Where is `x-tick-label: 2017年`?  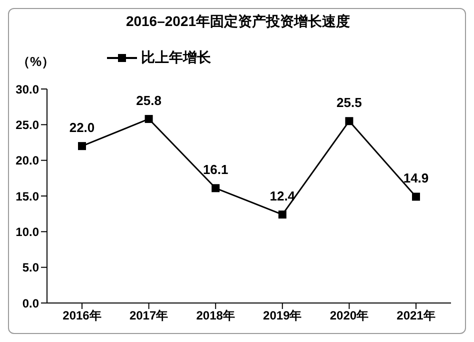 x-tick-label: 2017年 is located at coordinates (148, 315).